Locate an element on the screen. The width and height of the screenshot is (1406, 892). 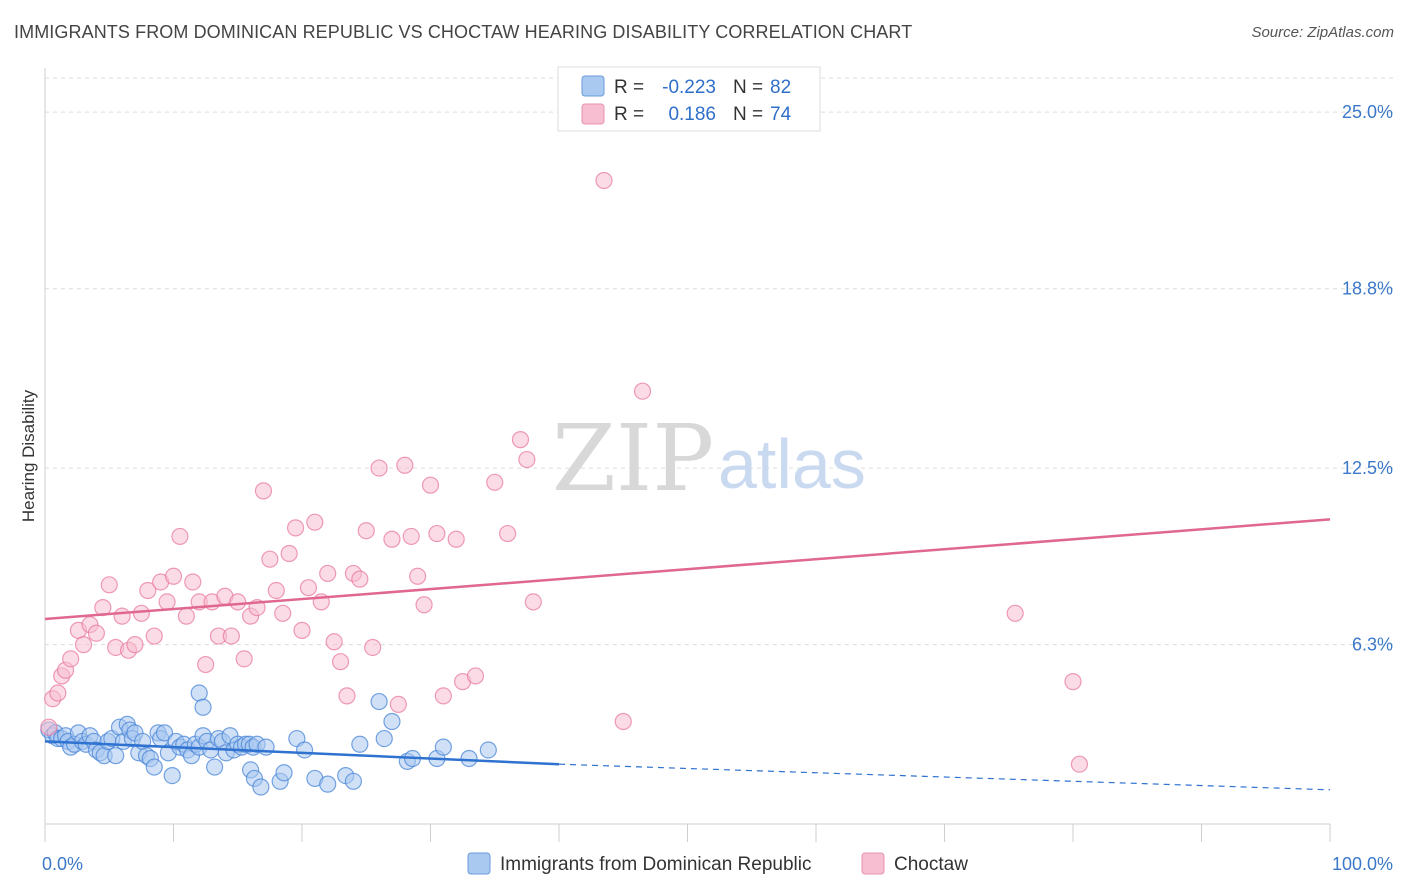
y-tick-label-3: 25.0% is located at coordinates (1367, 112).